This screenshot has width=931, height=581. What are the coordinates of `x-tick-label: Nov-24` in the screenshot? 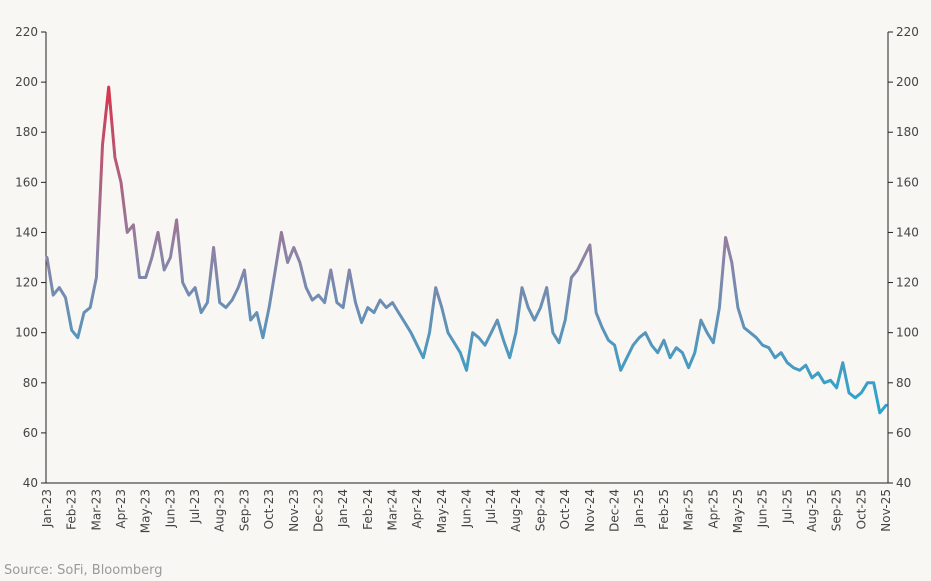 It's located at (590, 510).